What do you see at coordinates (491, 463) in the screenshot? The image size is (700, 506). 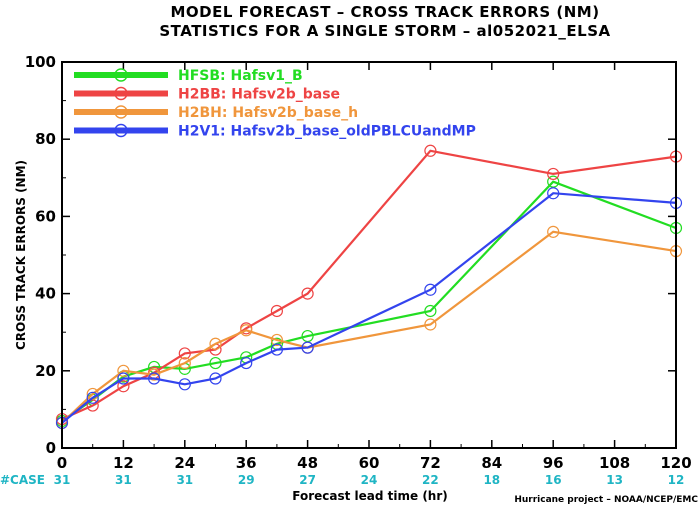 I see `x-tick-label: 84` at bounding box center [491, 463].